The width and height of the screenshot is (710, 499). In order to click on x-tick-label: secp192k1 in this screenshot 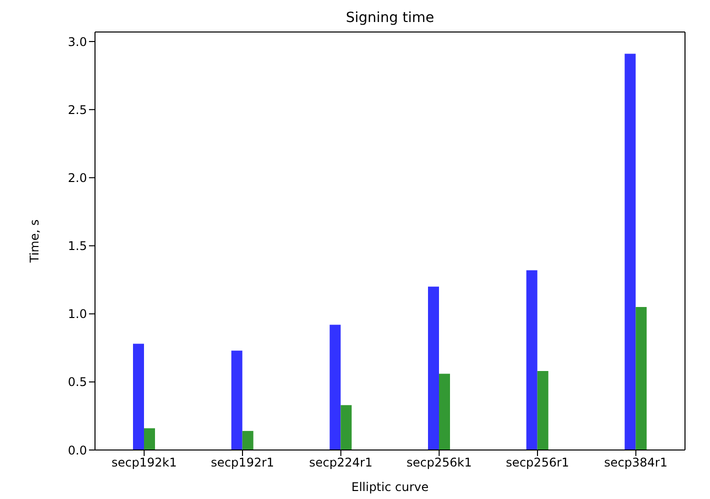, I will do `click(144, 463)`.